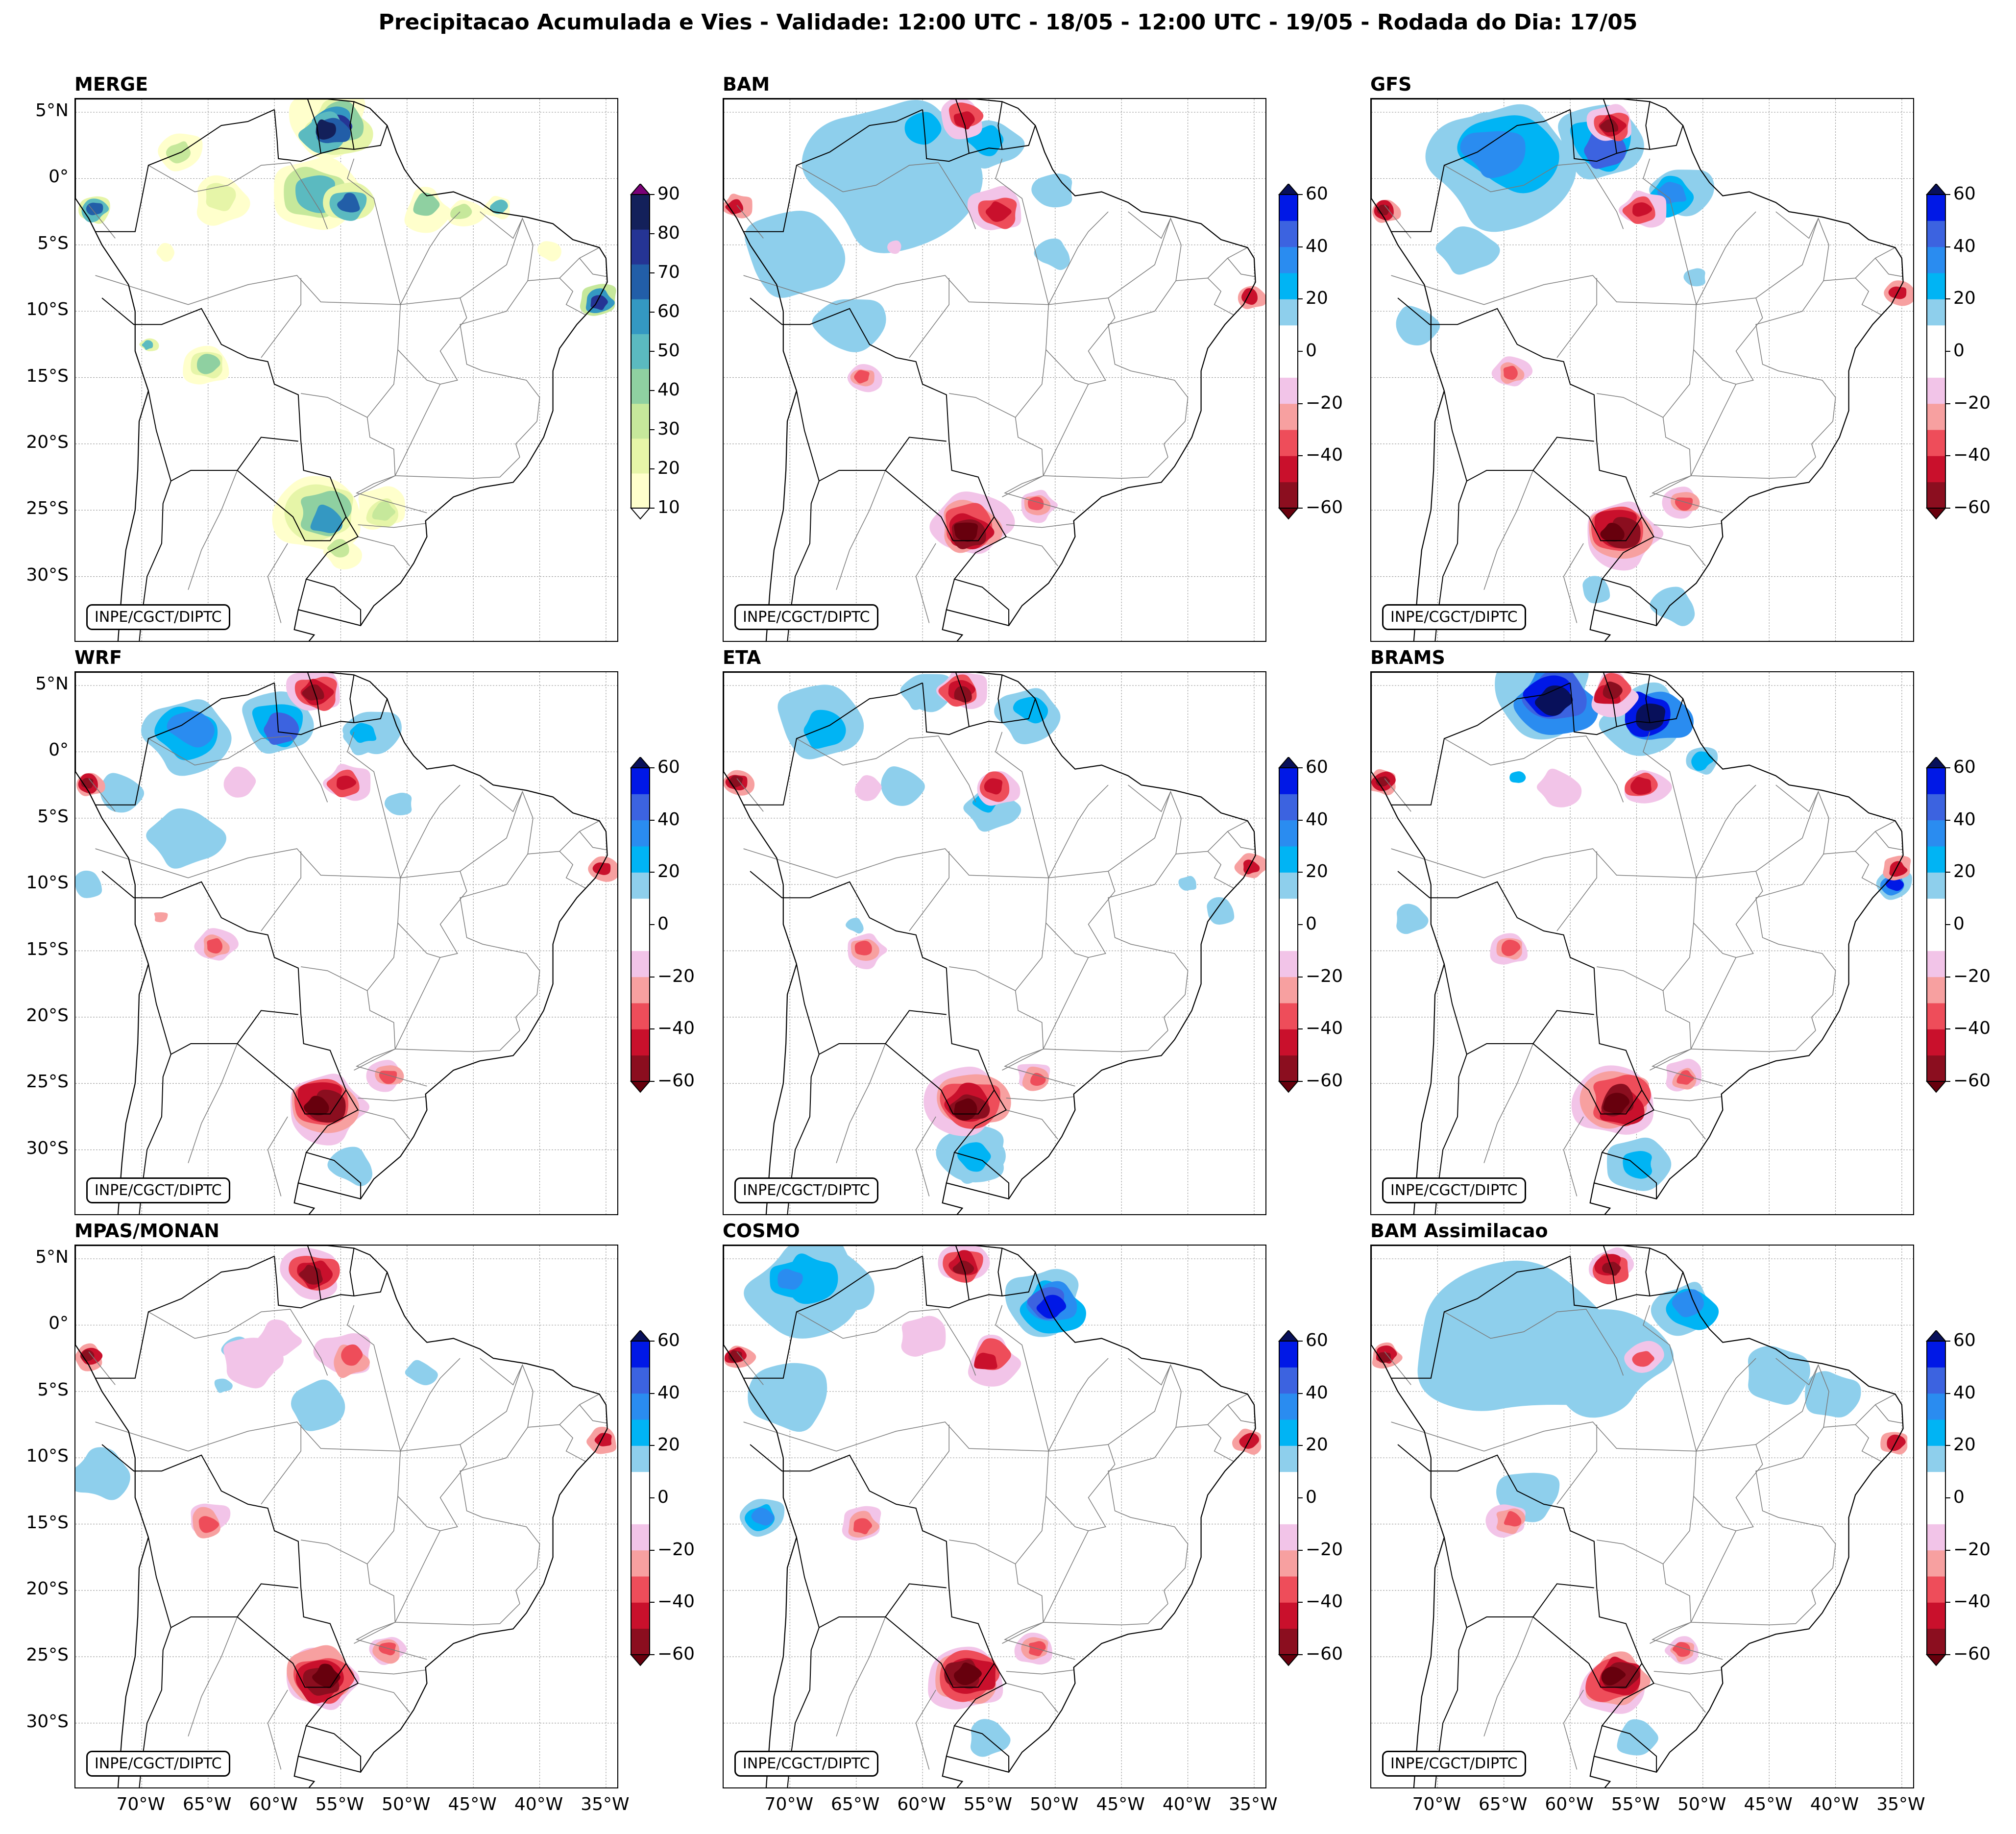 The height and width of the screenshot is (1834, 2016). What do you see at coordinates (806, 1190) in the screenshot?
I see `credit-label: INPE/CGCT/DIPTC` at bounding box center [806, 1190].